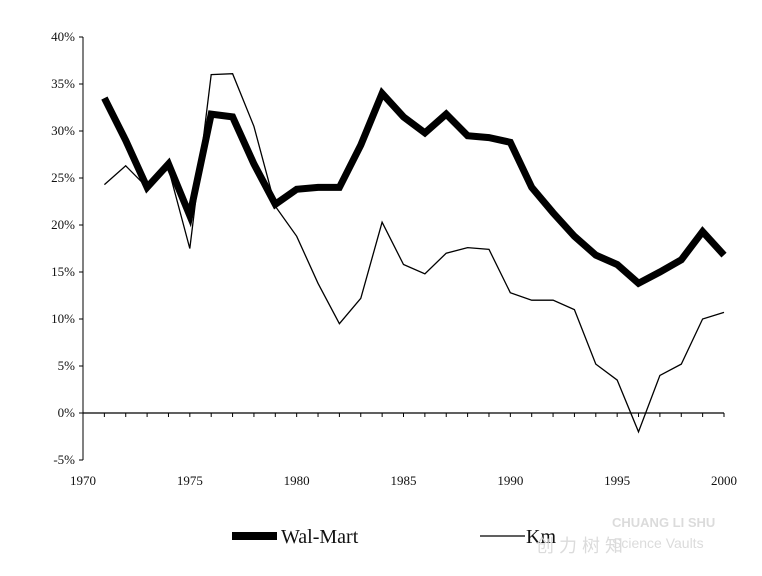 The image size is (762, 576). I want to click on y-tick-label: 25%, so click(63, 177).